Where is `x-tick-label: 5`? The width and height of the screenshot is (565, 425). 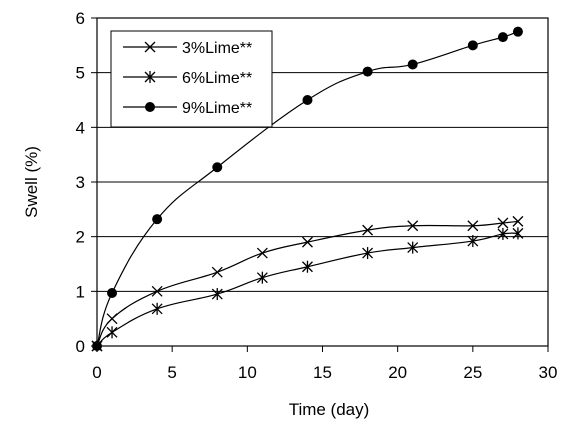
x-tick-label: 5 is located at coordinates (171, 372).